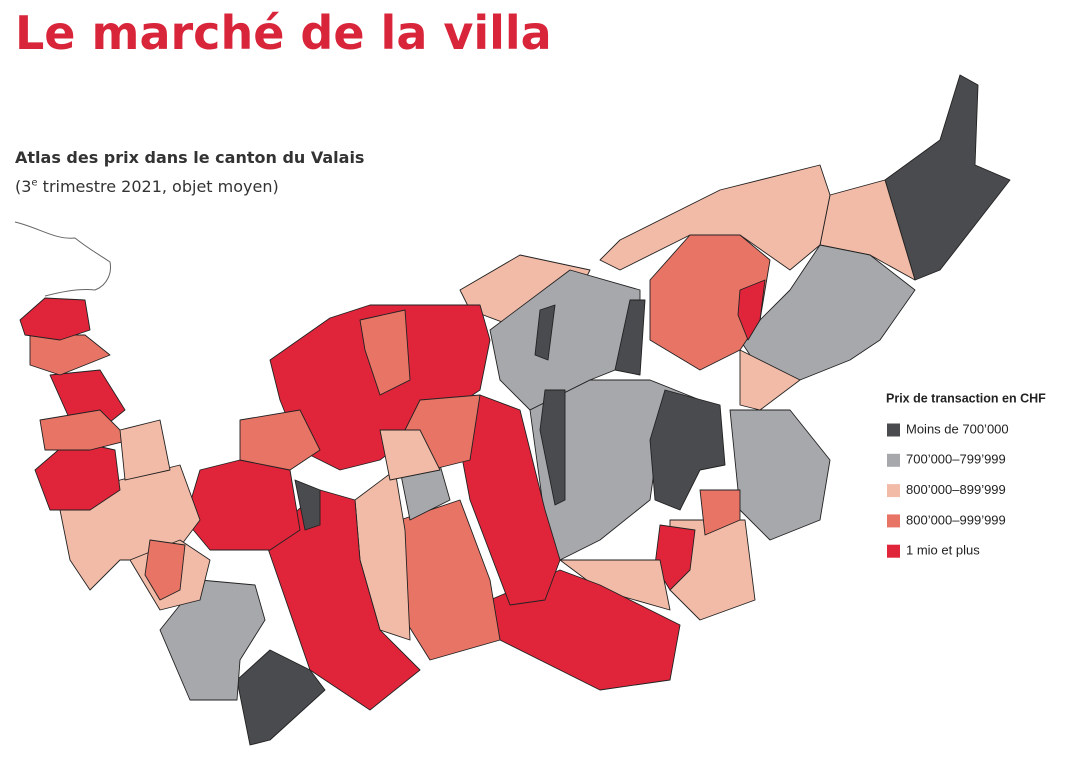 The image size is (1092, 765). I want to click on legend-label: Moins de 700’000, so click(957, 428).